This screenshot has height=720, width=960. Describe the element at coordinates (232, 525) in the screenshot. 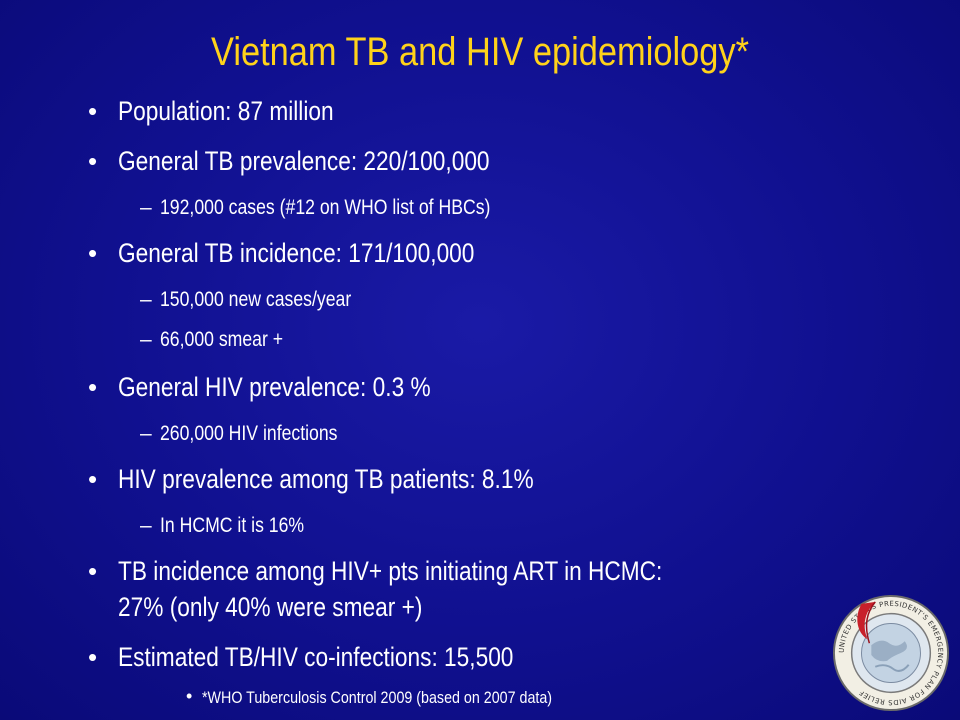

I see `sub-bullet-hcmc: In HCMC it is 16%` at that location.